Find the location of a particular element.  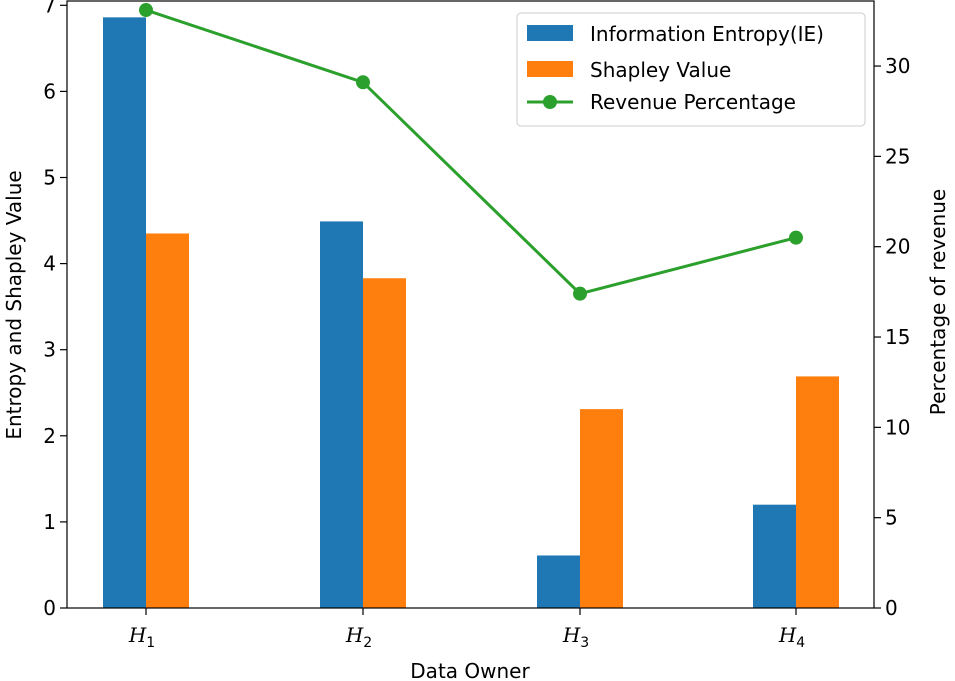

right-tick-label: 25 is located at coordinates (897, 156).